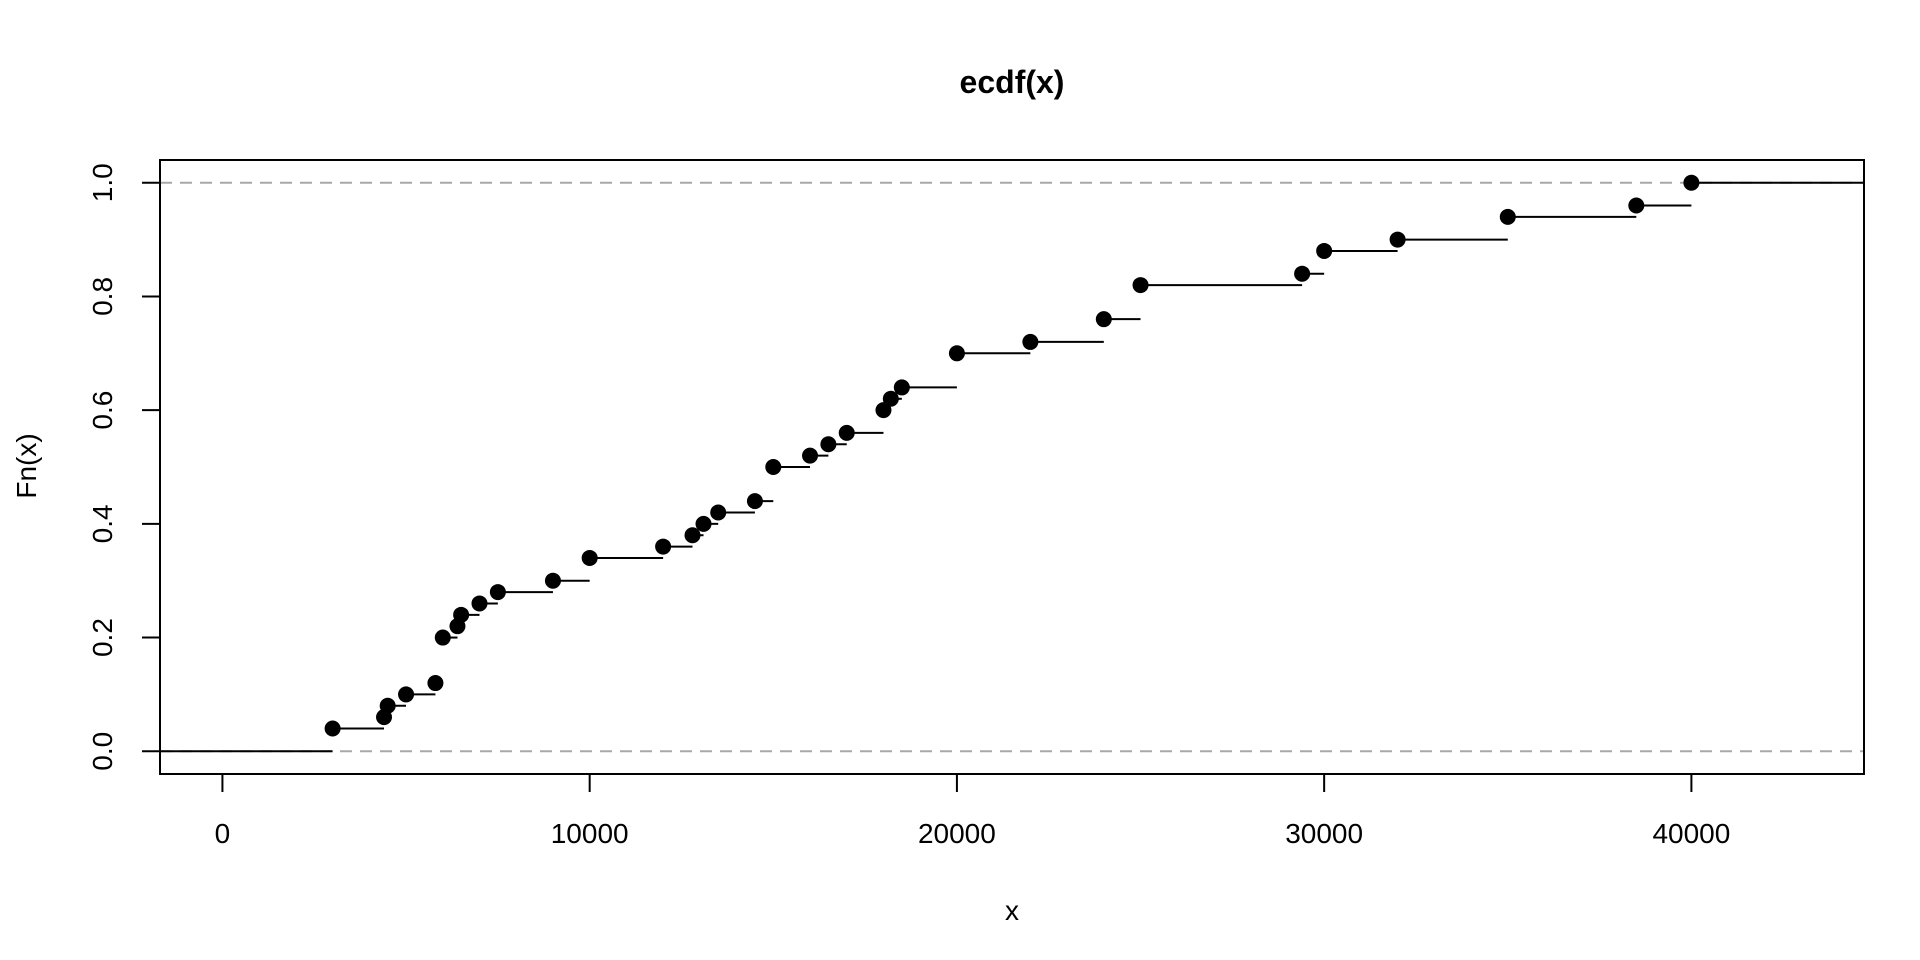  I want to click on y-tick-label: 0.0, so click(102, 751).